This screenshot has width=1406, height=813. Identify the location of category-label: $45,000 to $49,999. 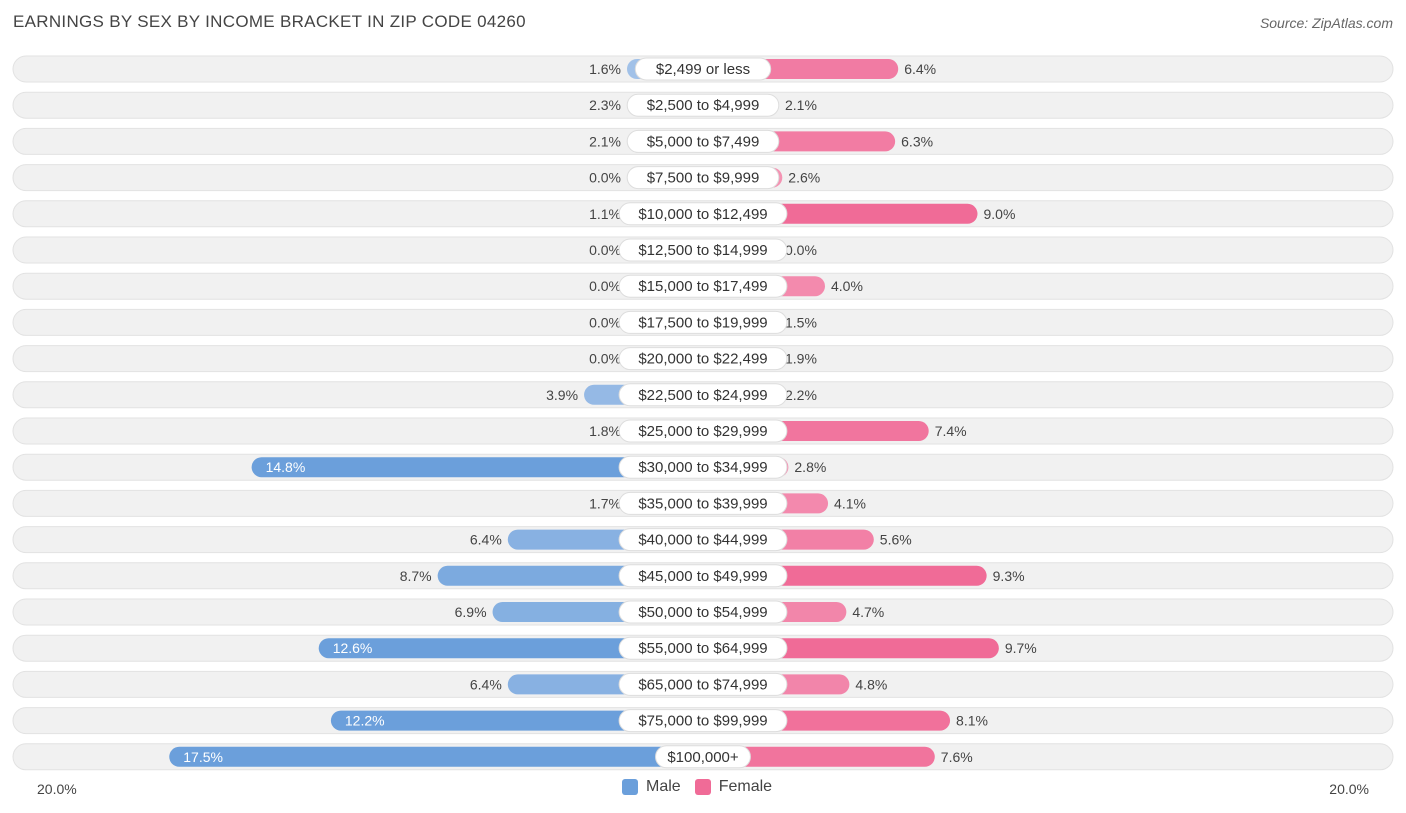
(702, 576).